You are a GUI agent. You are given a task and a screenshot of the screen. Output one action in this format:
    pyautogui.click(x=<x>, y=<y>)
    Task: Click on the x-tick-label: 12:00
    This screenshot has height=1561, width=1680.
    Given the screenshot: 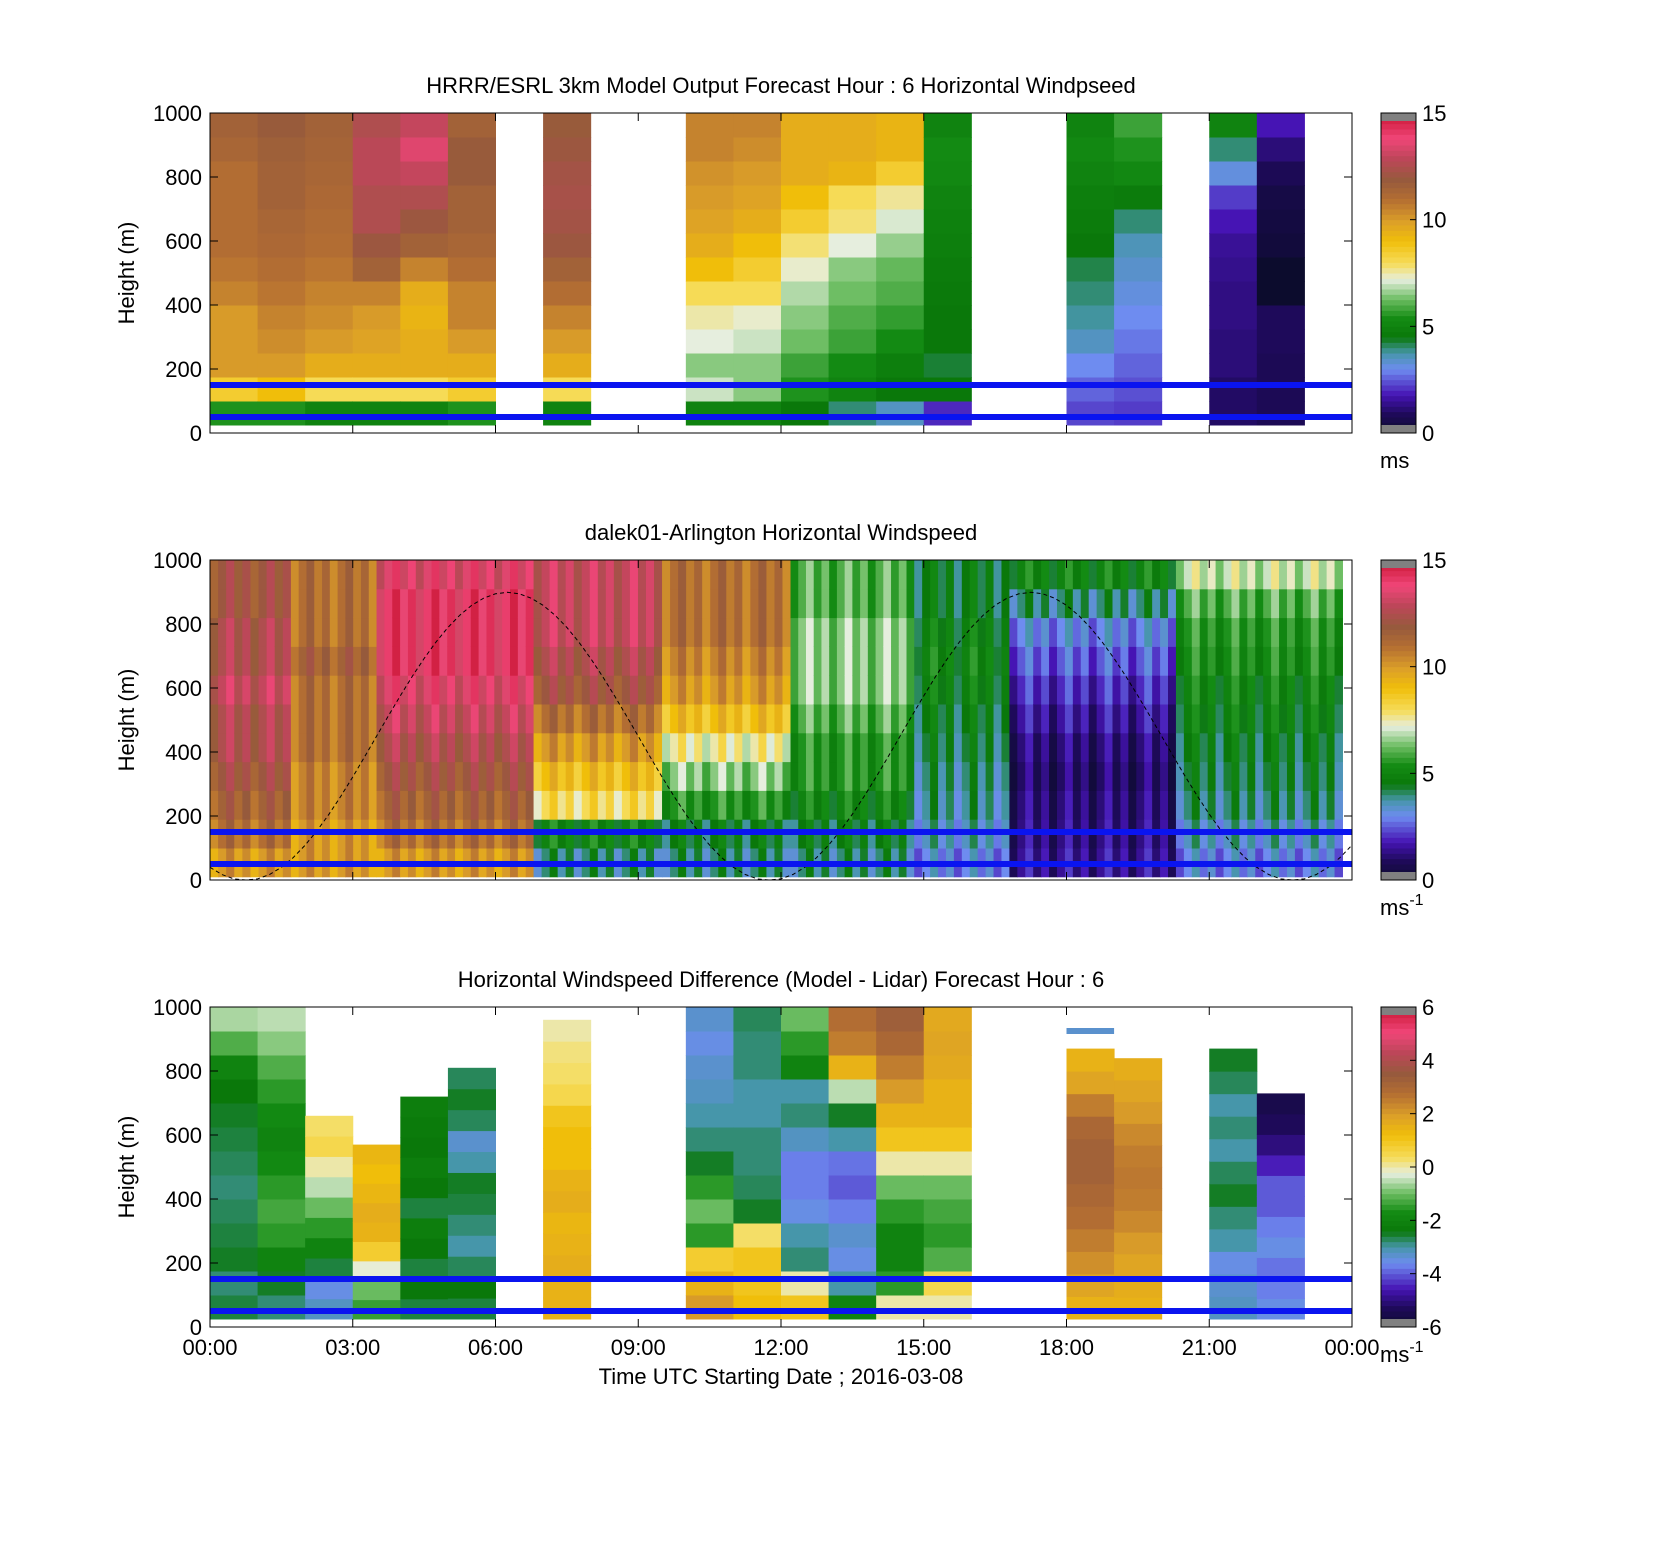 What is the action you would take?
    pyautogui.click(x=780, y=1347)
    